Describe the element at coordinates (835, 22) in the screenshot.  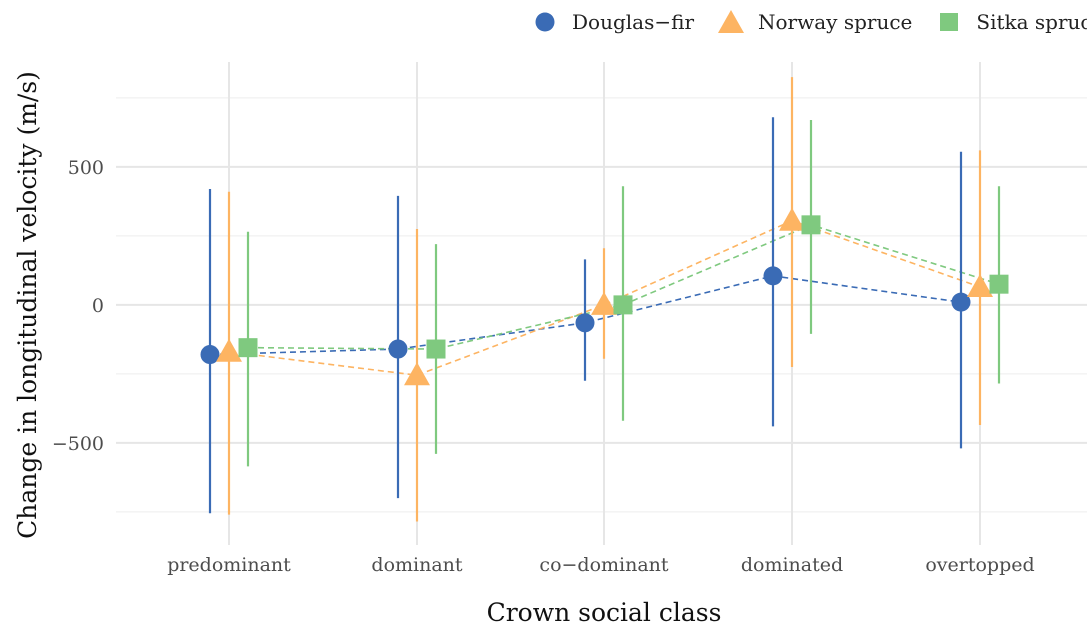
I see `legend-label-norway-spruce: Norway spruce` at that location.